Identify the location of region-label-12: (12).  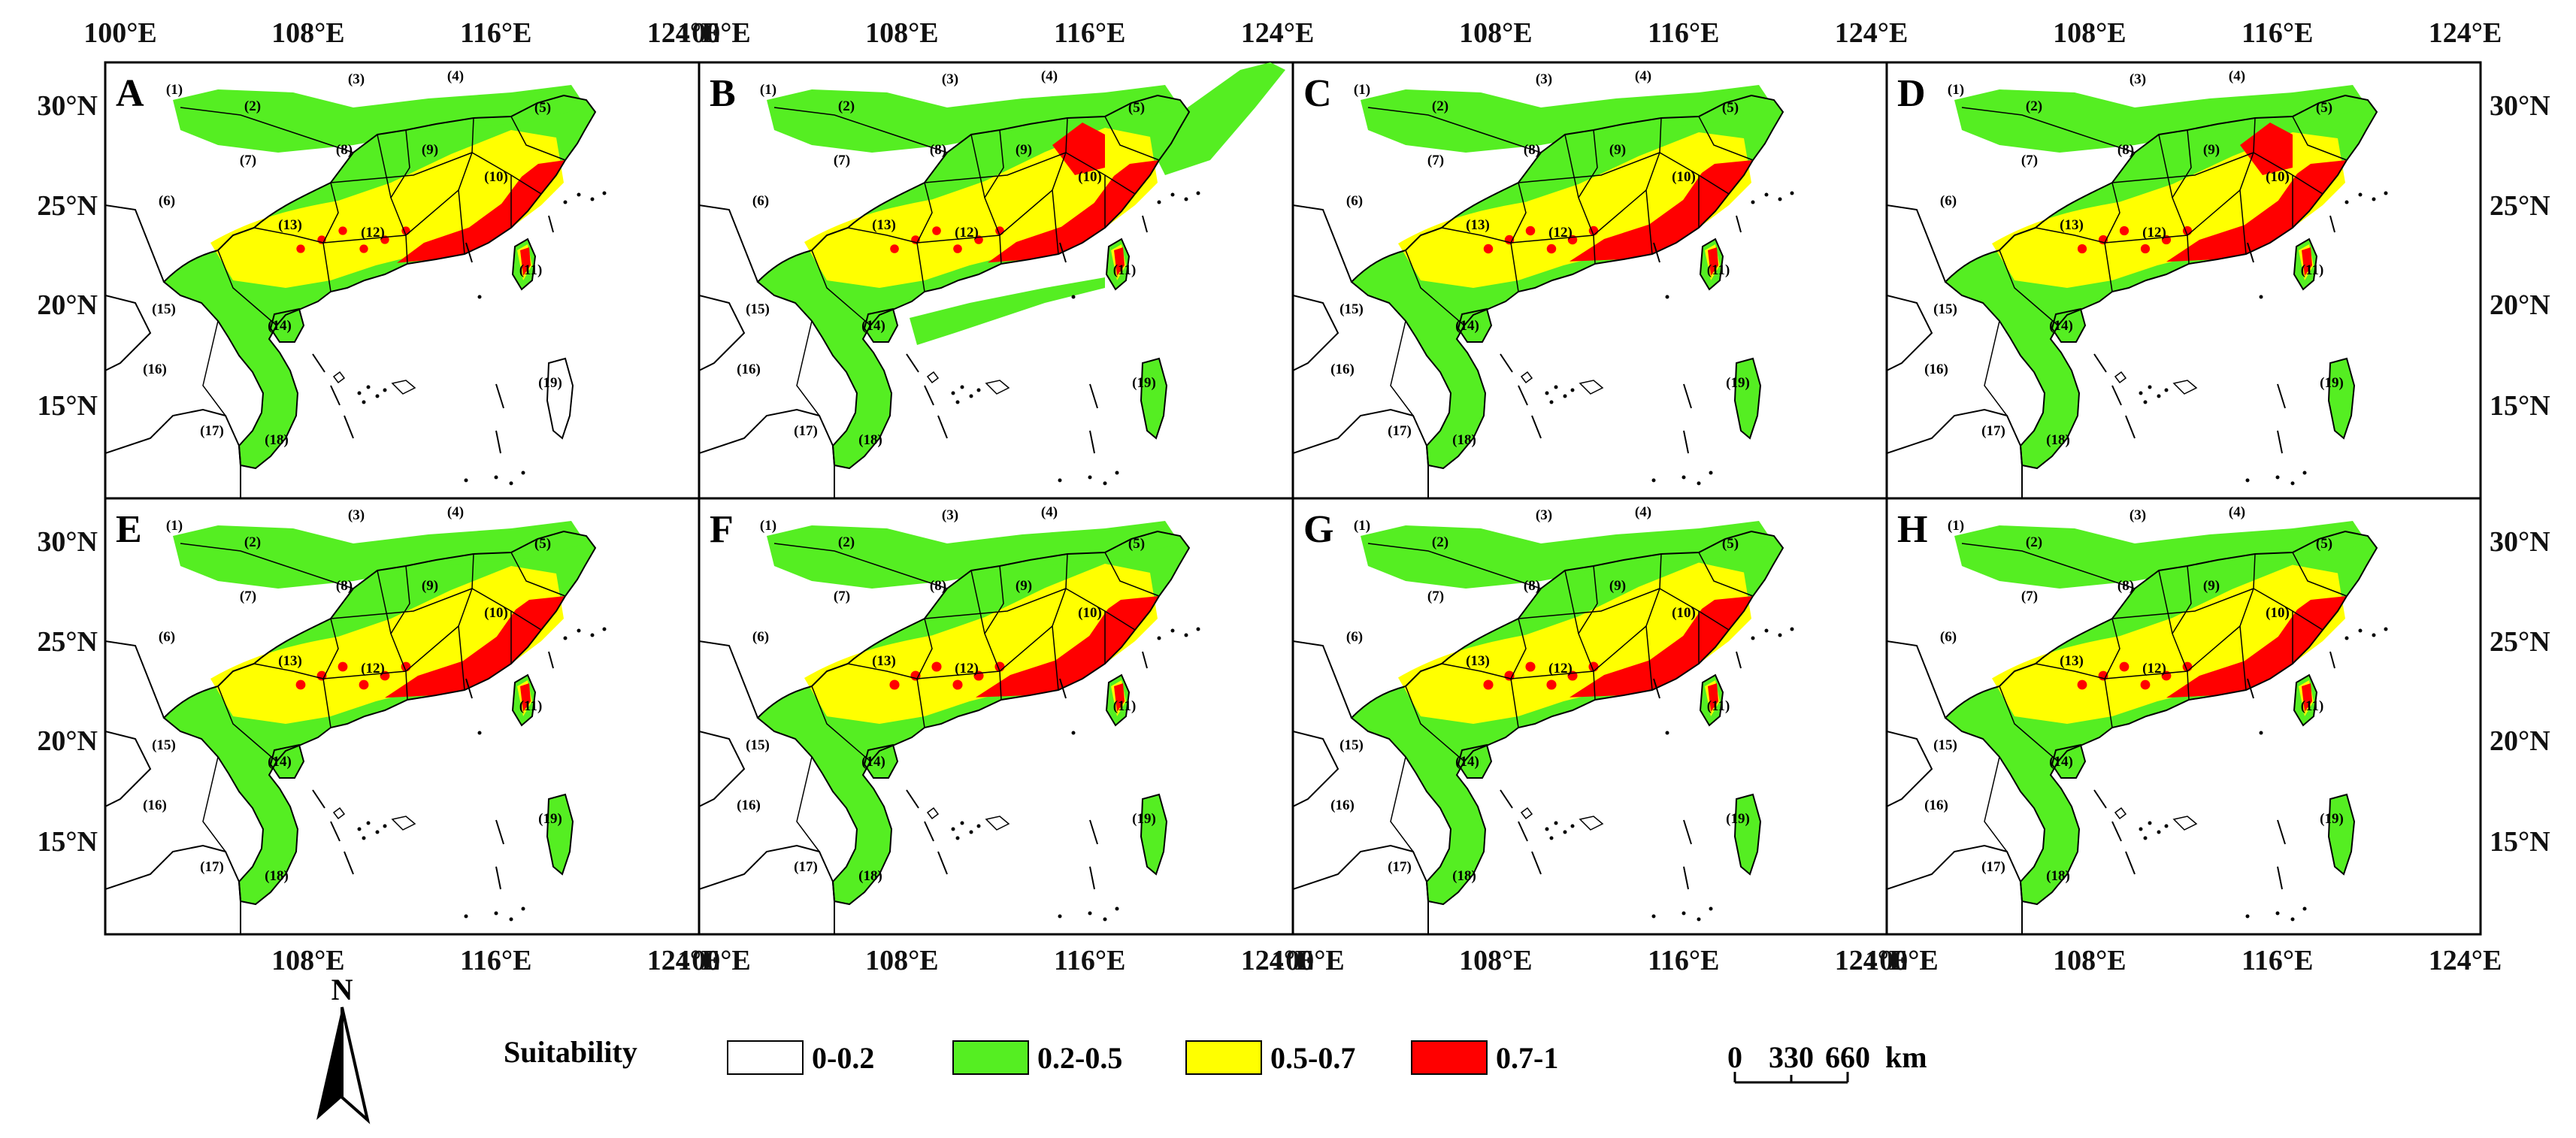
(373, 668).